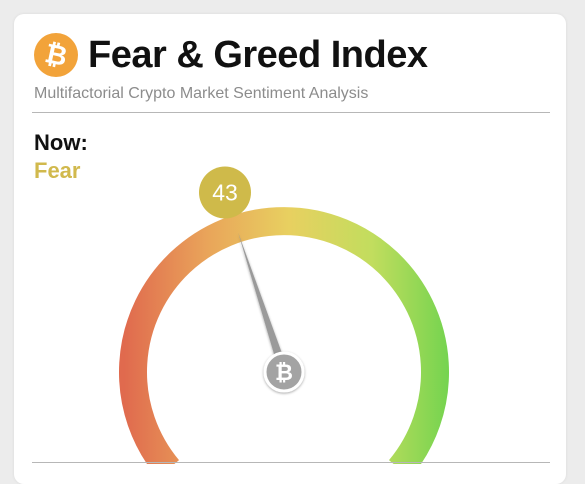 The image size is (585, 484). I want to click on header-divider, so click(291, 112).